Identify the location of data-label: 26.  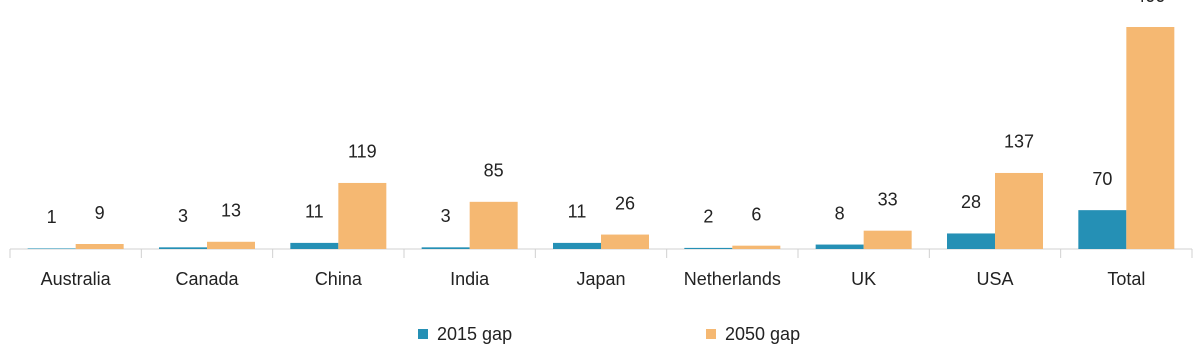
(625, 203).